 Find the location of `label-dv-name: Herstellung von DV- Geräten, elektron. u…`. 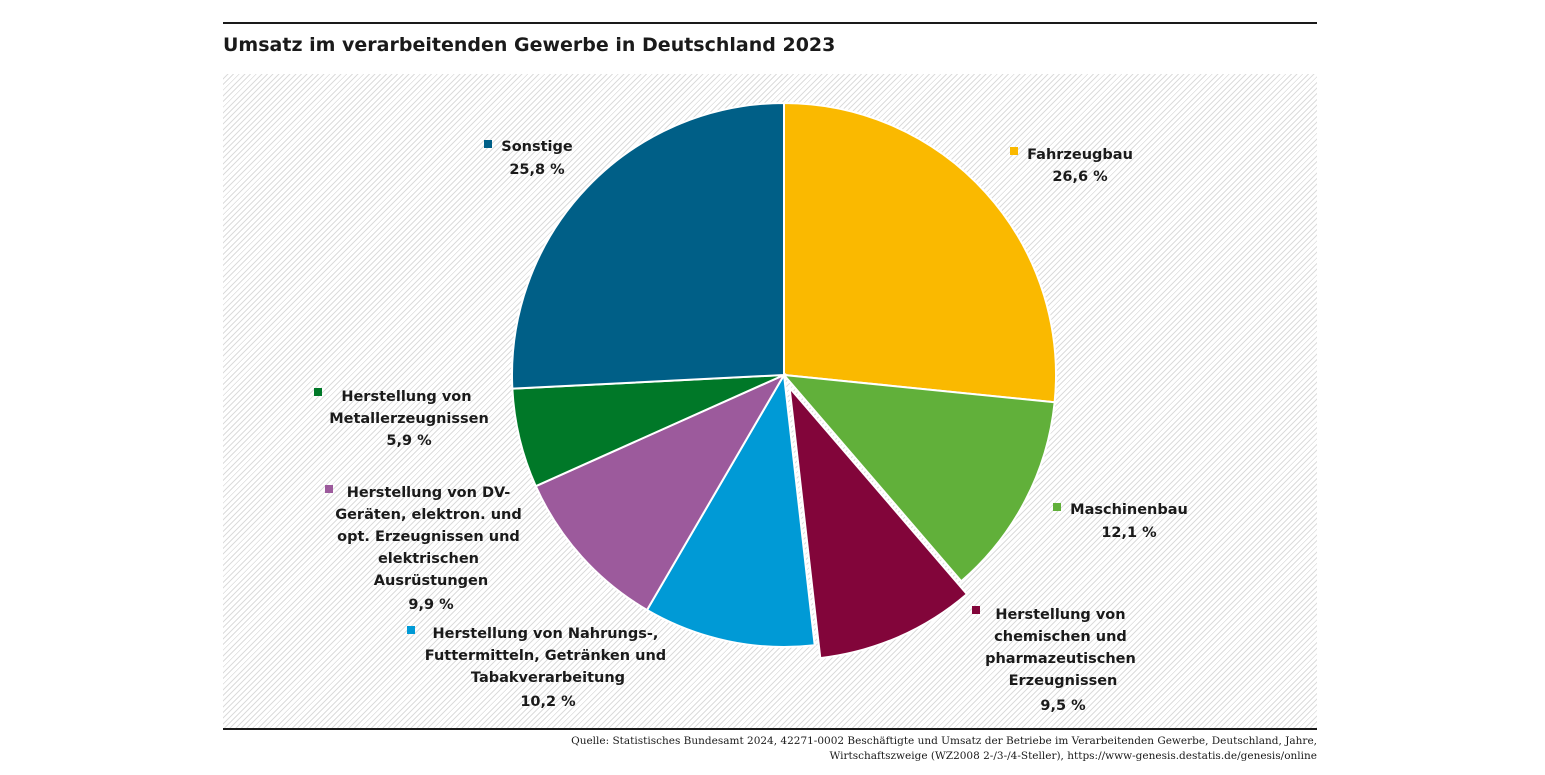

label-dv-name: Herstellung von DV- Geräten, elektron. u… is located at coordinates (431, 537).